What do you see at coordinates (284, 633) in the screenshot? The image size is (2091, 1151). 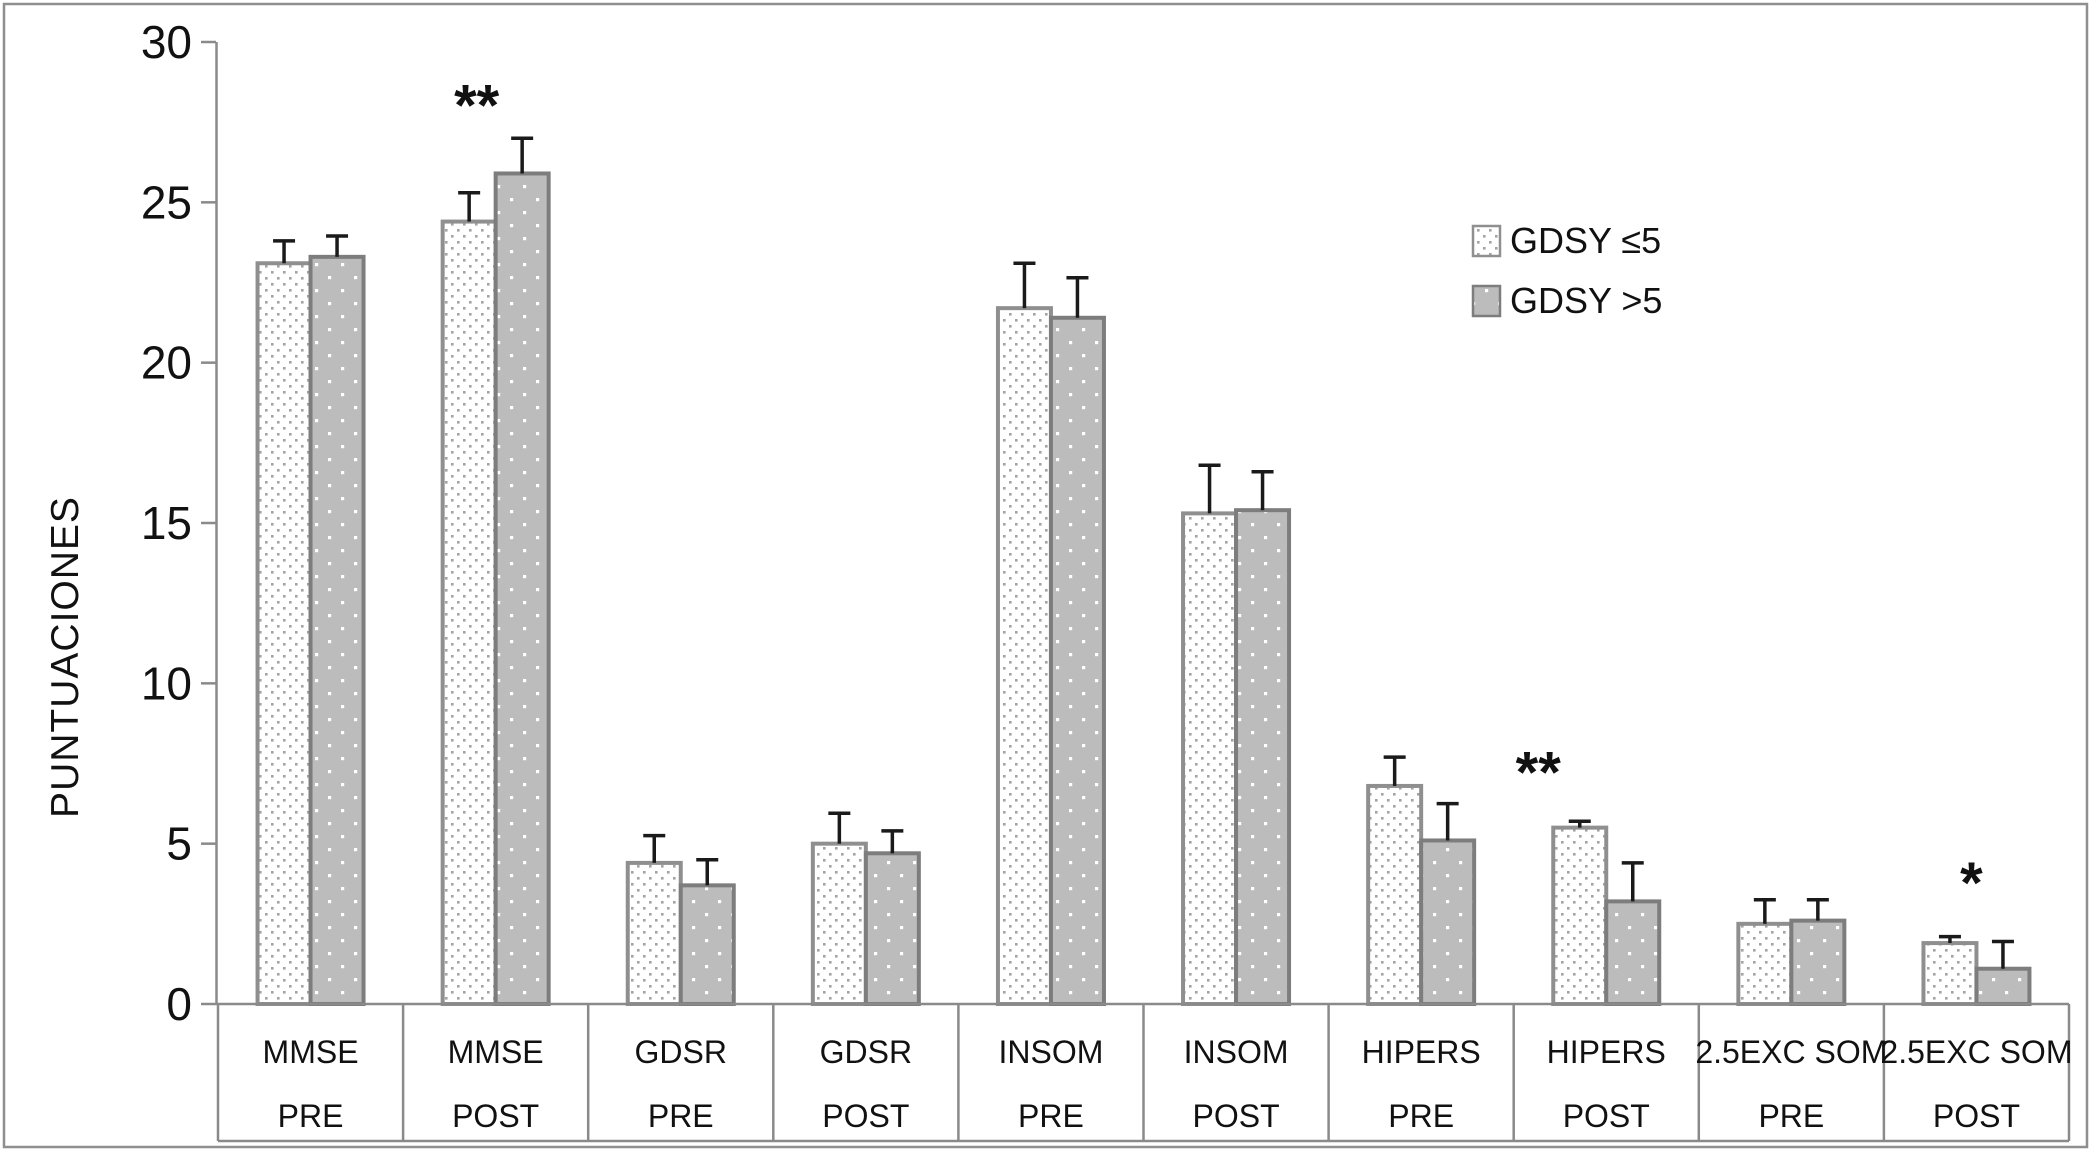 I see `bar-mmse-pre-s1` at bounding box center [284, 633].